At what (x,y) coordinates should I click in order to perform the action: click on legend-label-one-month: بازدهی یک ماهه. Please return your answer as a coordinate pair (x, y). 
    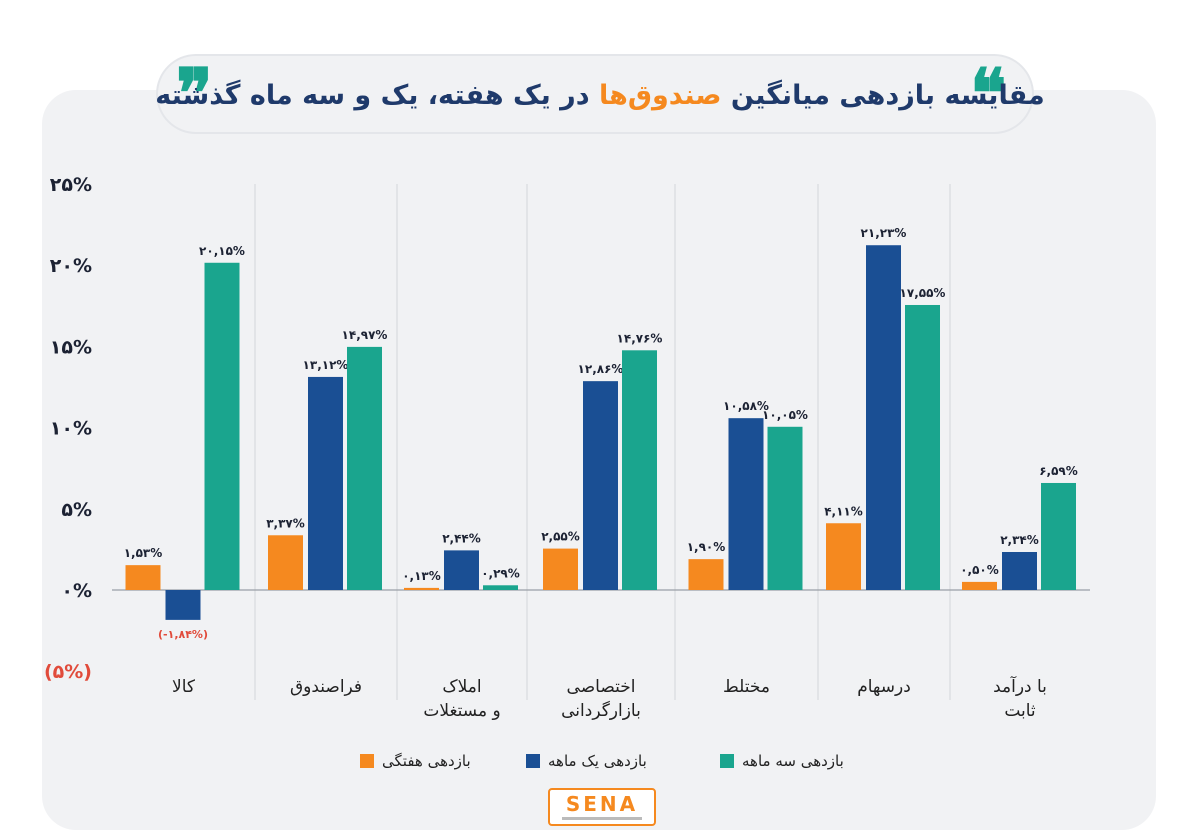
    Looking at the image, I should click on (597, 761).